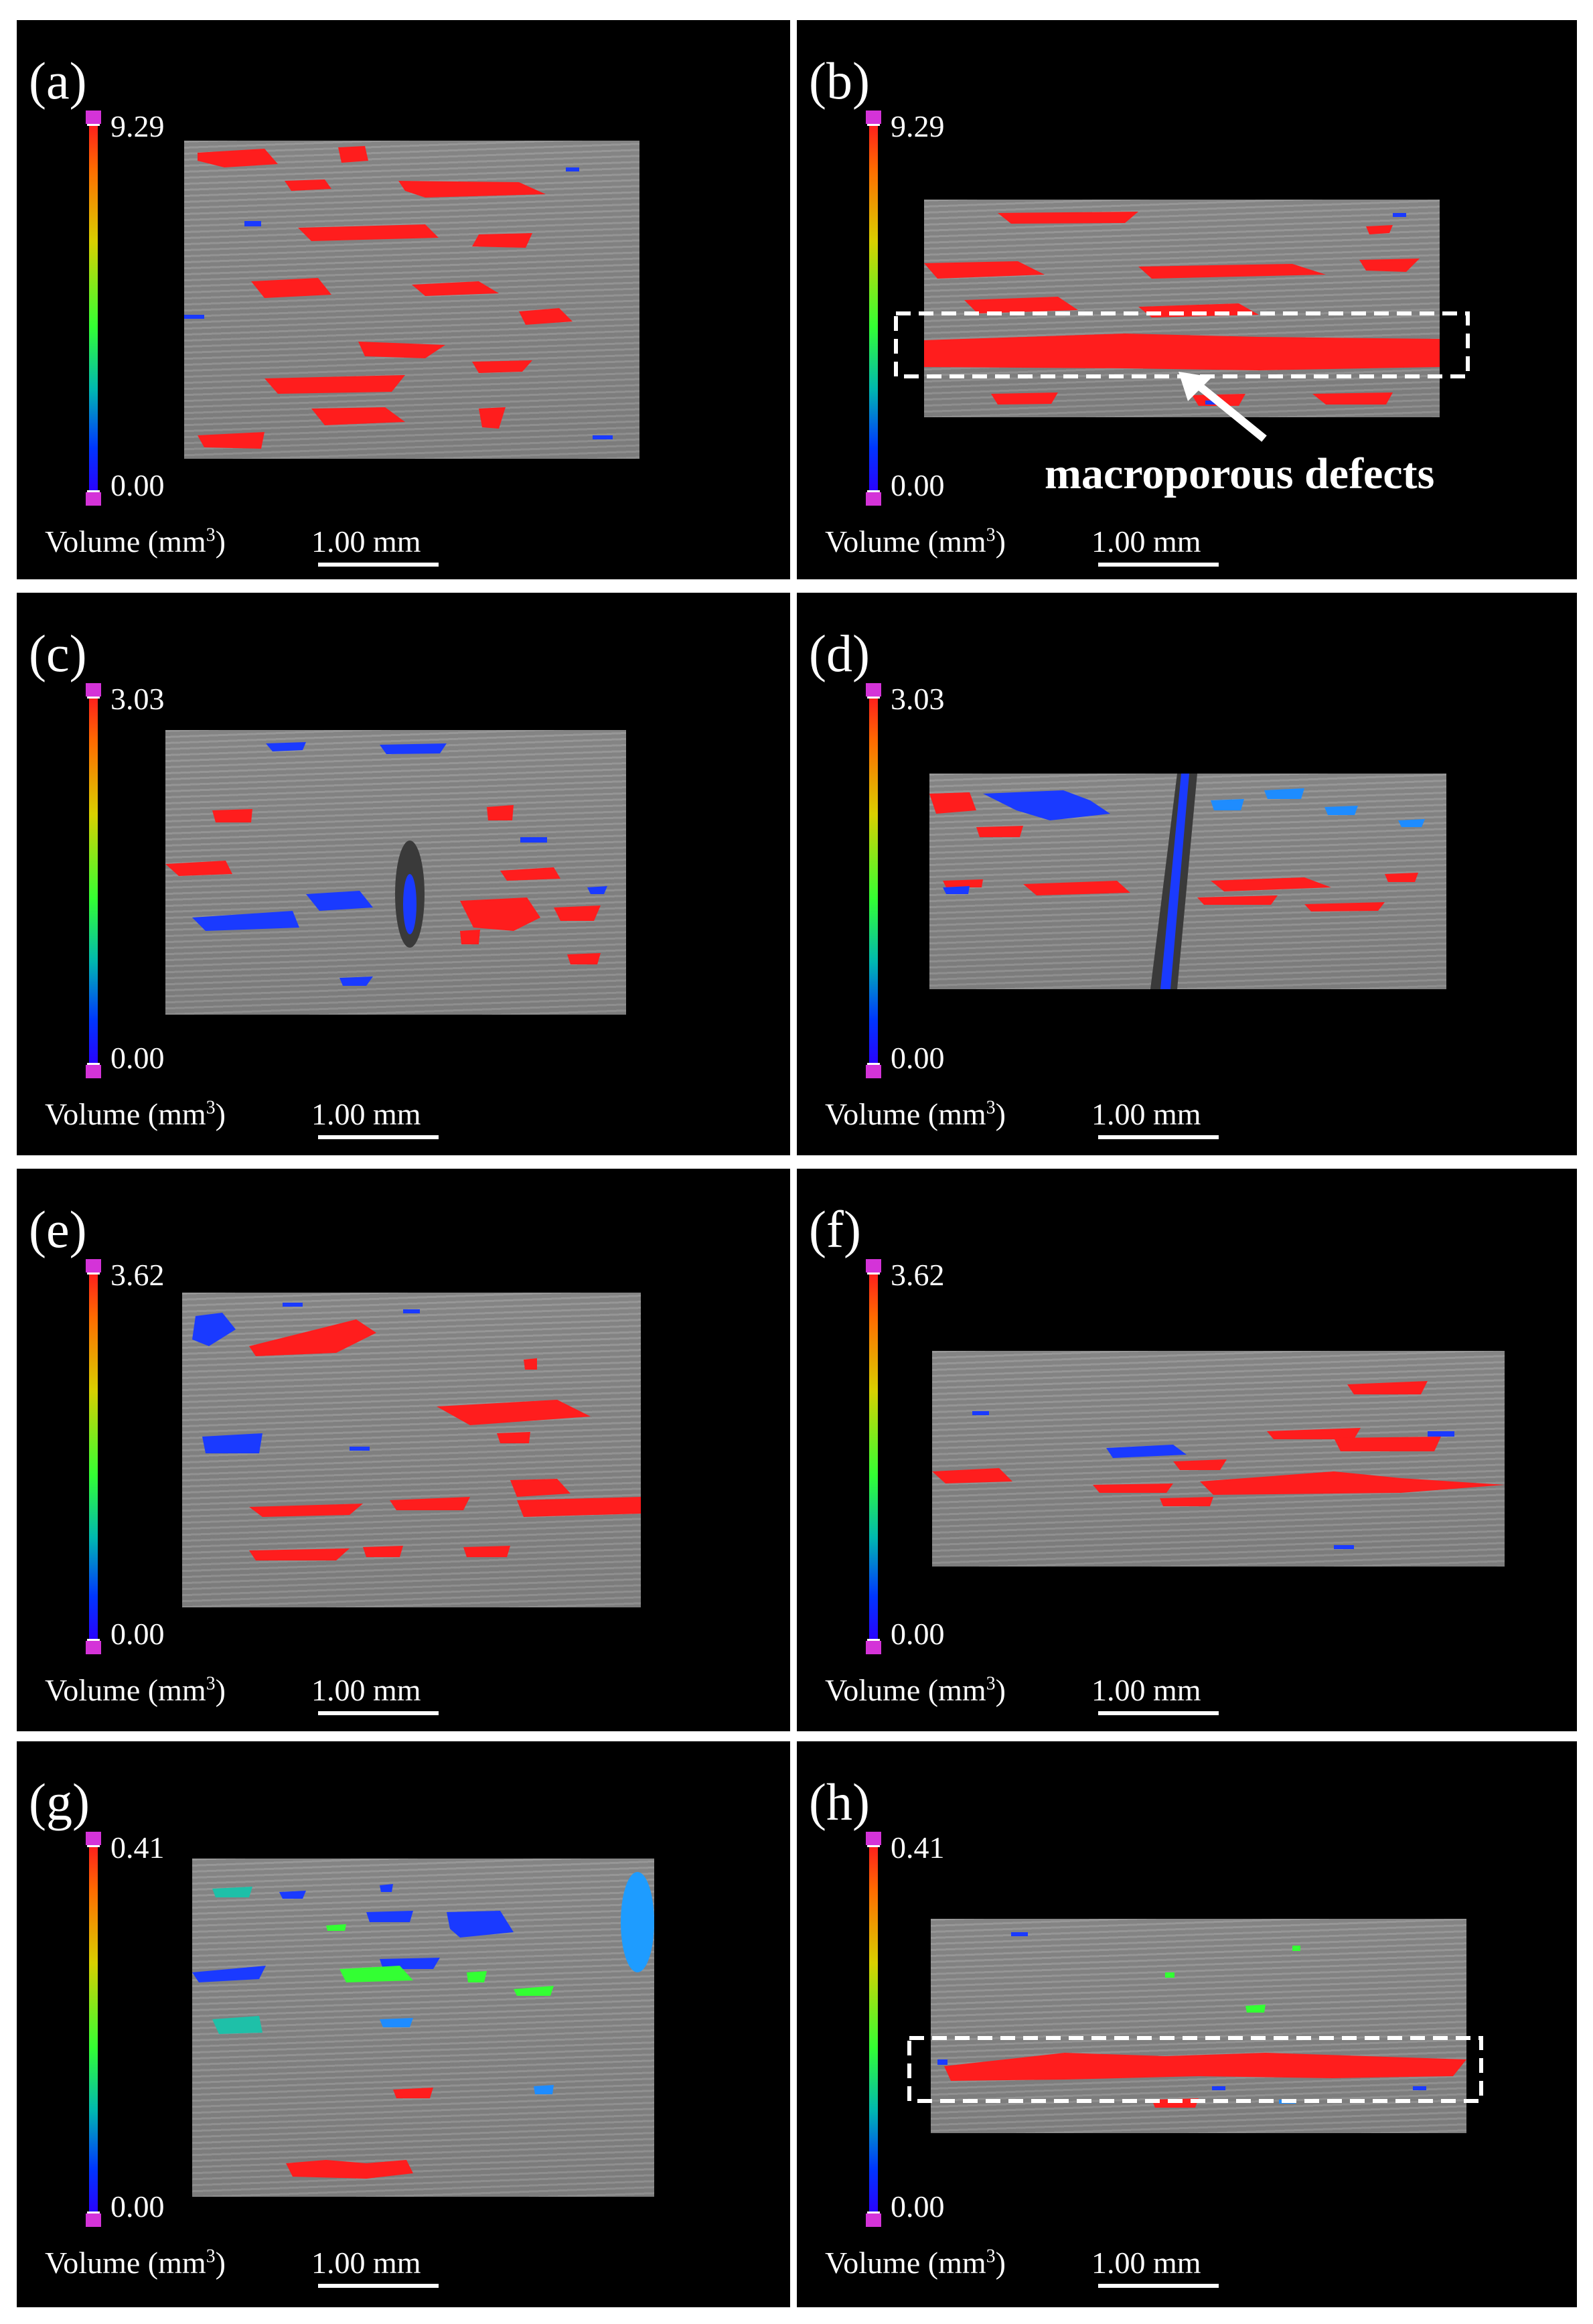  I want to click on panel-label: (a), so click(58, 81).